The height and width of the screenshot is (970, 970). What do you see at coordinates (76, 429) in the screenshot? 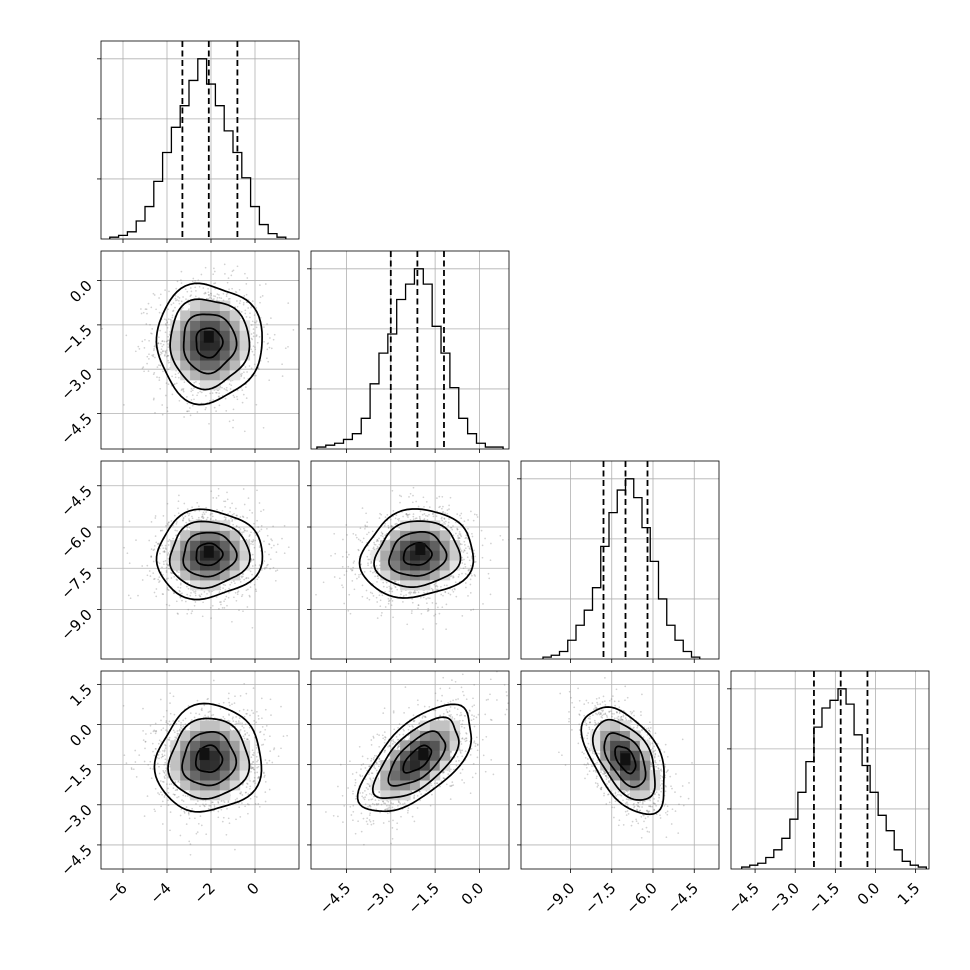
I see `y-tick-label: −4.5` at bounding box center [76, 429].